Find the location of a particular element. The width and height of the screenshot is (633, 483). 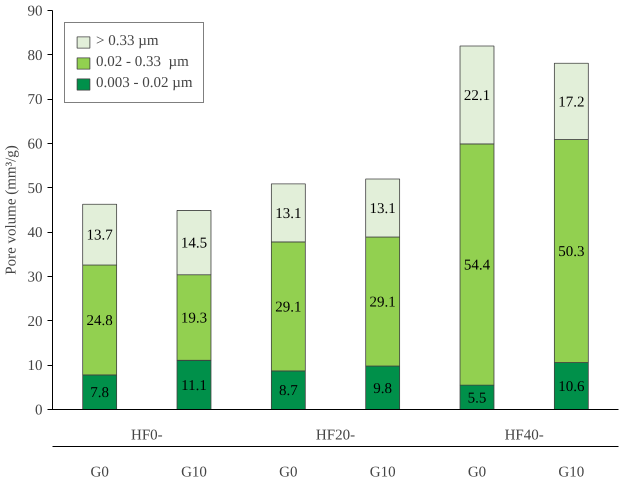

y-tick-label: 80 is located at coordinates (35, 56).